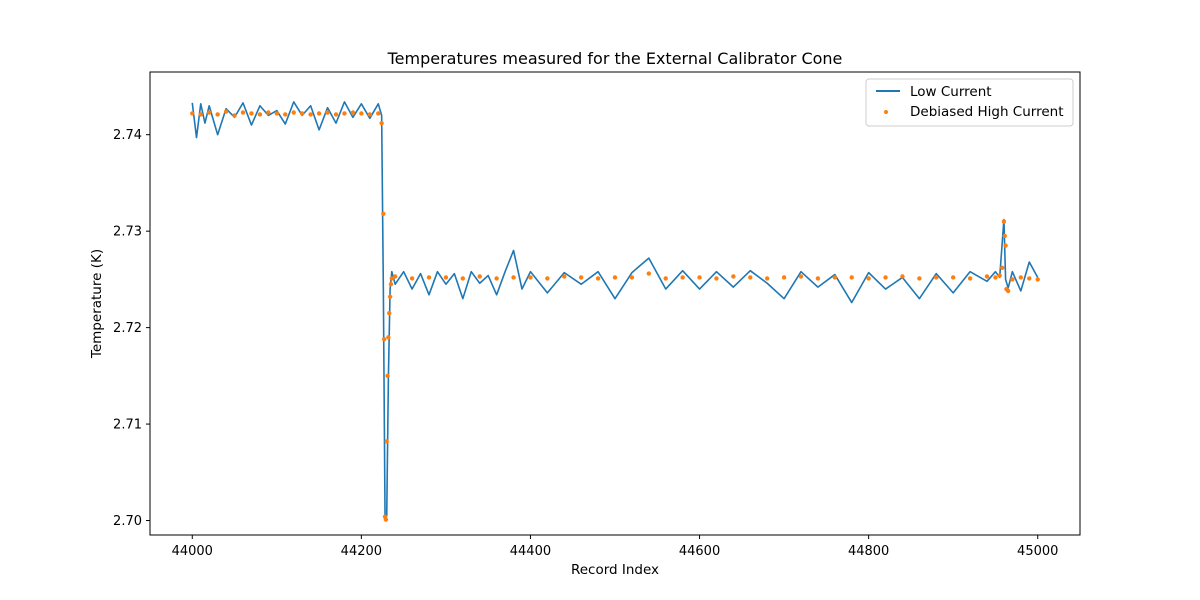  I want to click on x-axis-label: Record Index, so click(615, 570).